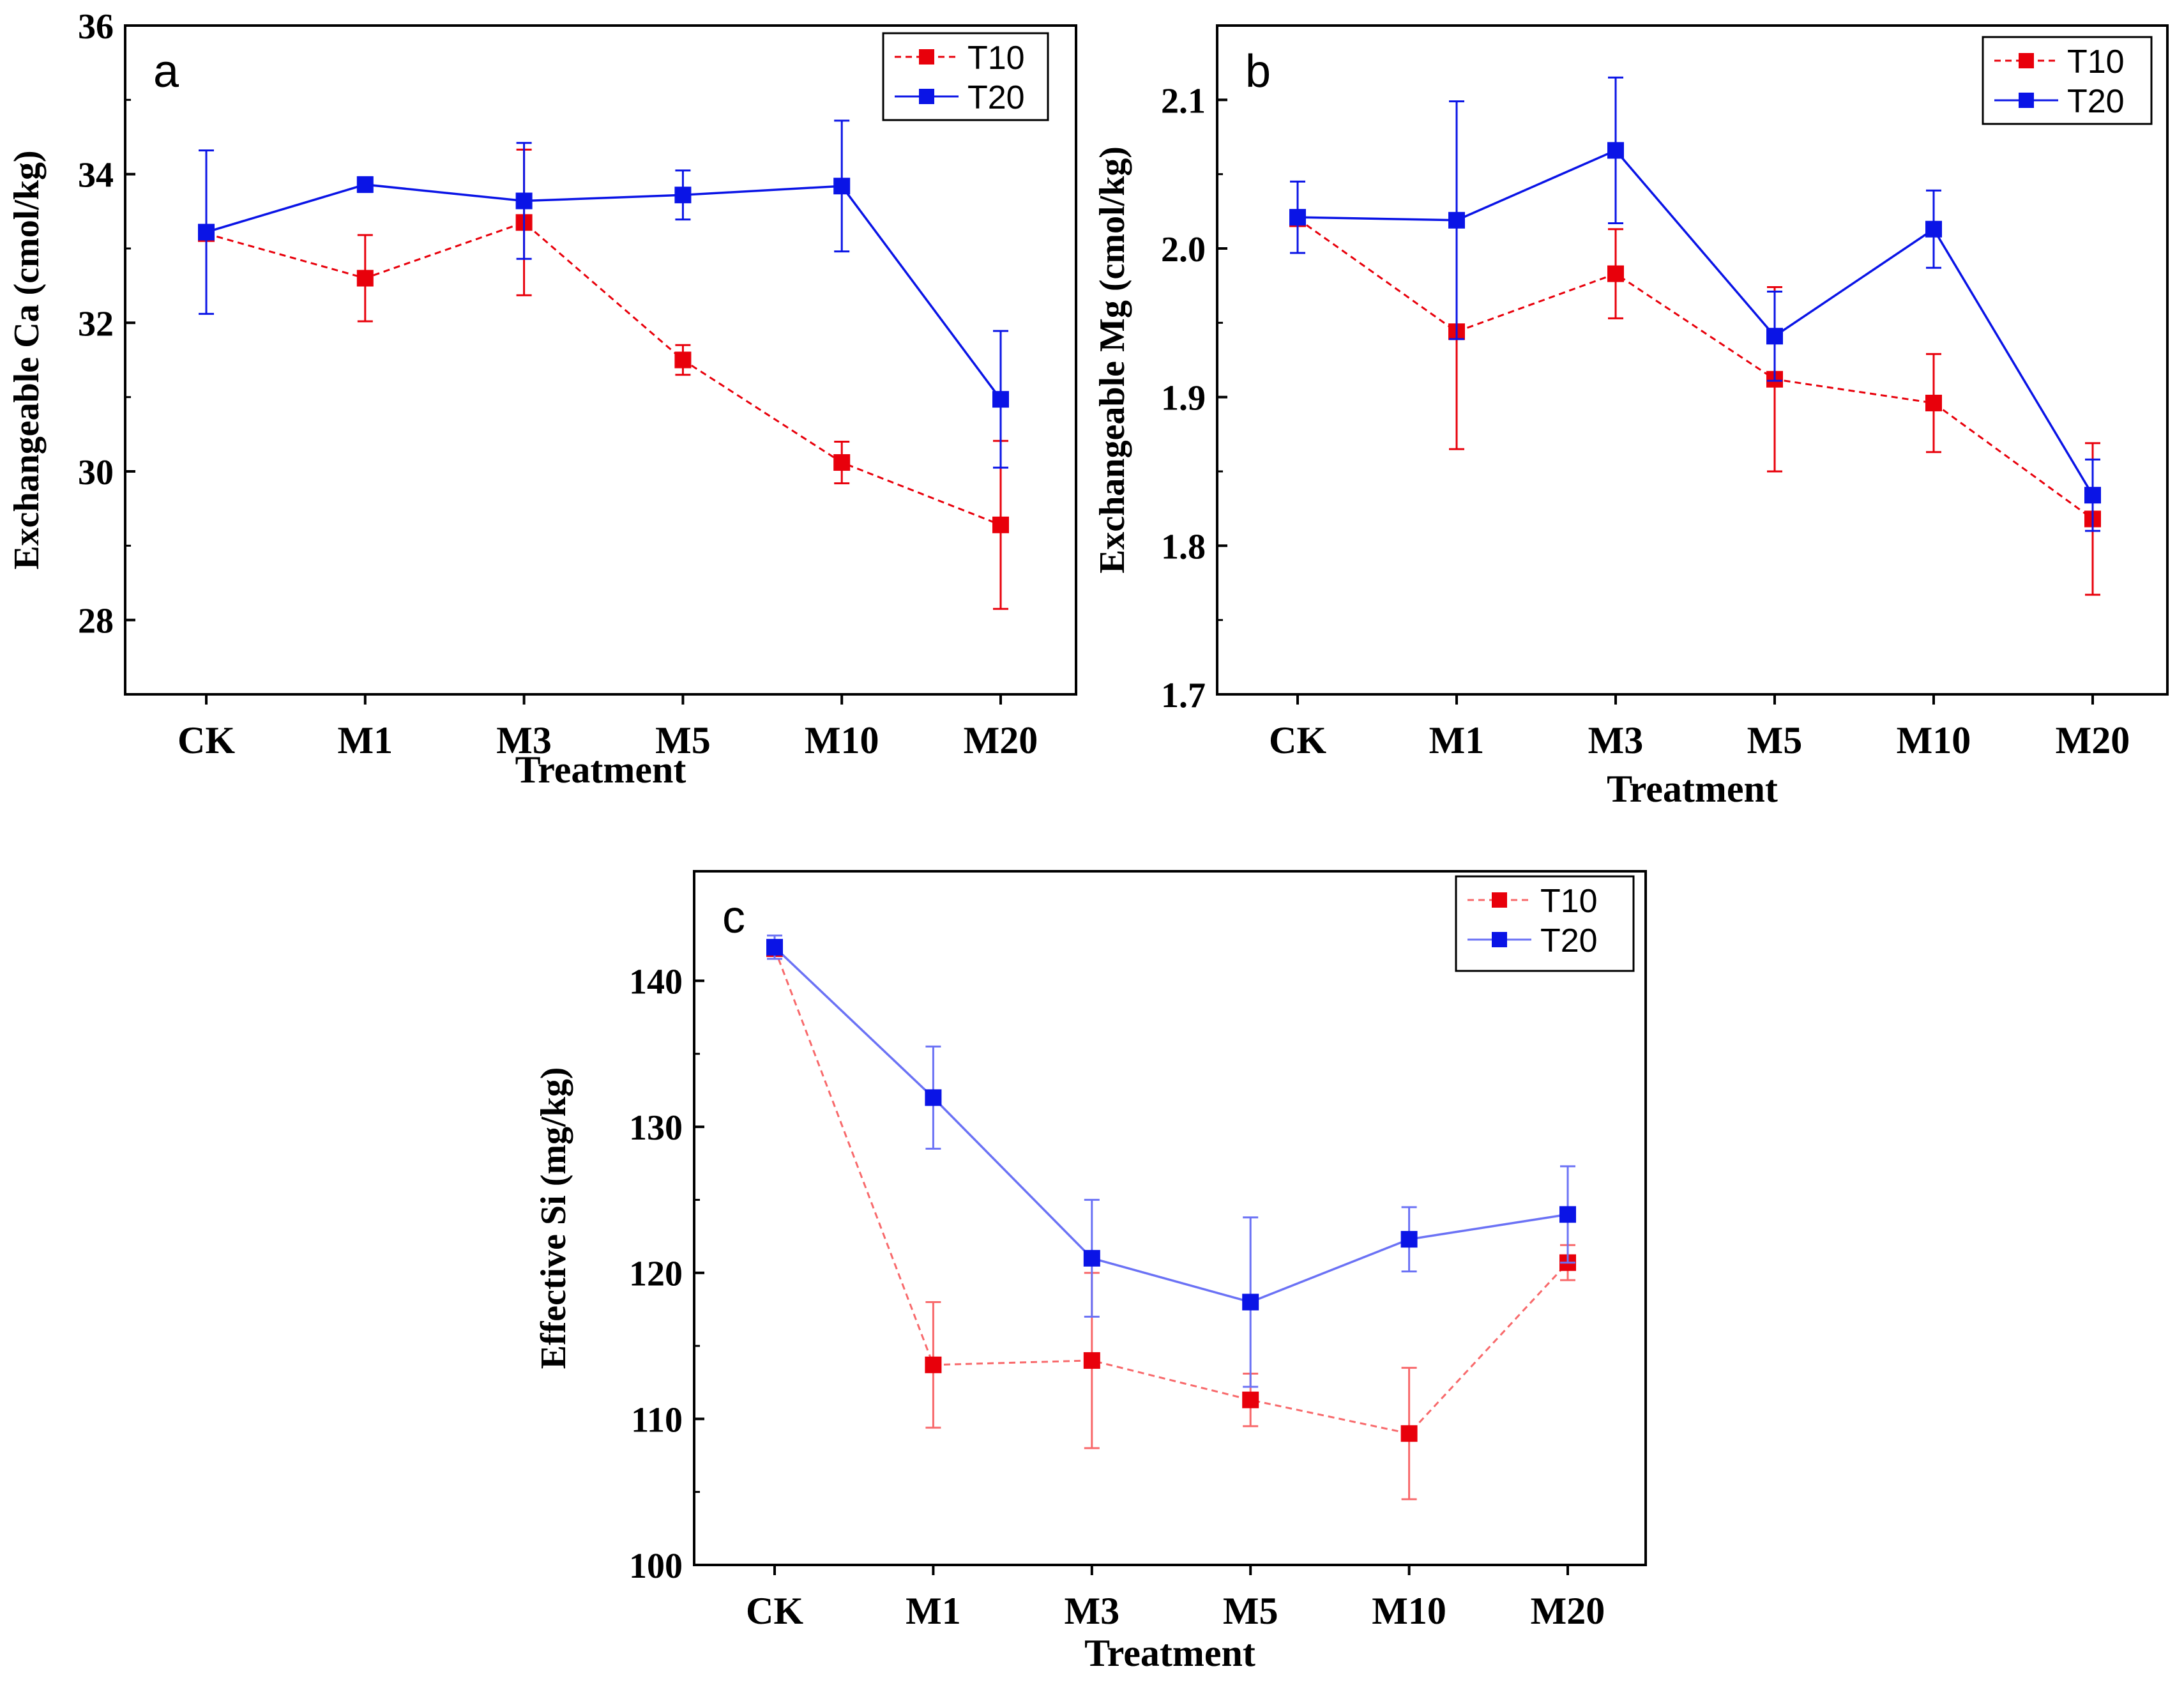 This screenshot has width=2184, height=1701. I want to click on panel-label: a, so click(166, 71).